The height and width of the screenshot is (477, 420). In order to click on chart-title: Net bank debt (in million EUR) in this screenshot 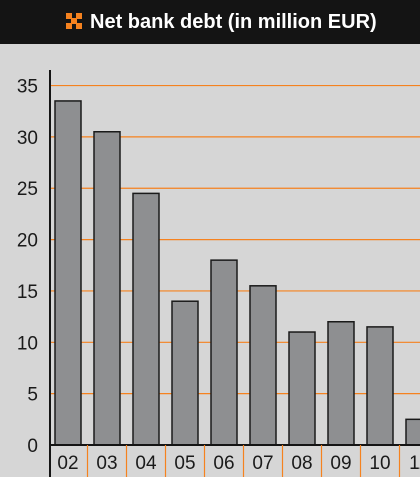, I will do `click(233, 22)`.